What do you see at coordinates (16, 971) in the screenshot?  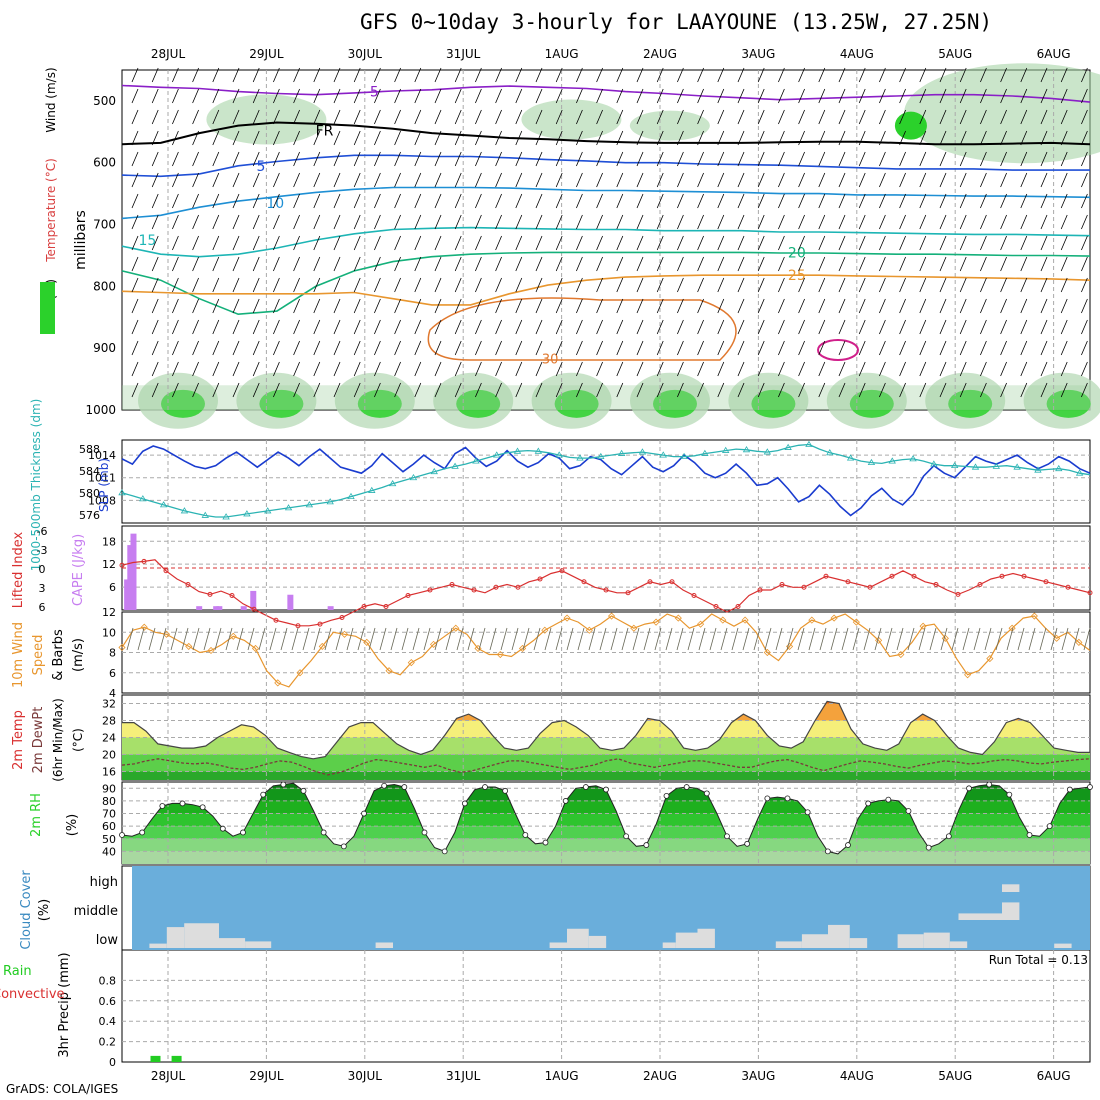 I see `legend-total-rain: Total / Rain` at bounding box center [16, 971].